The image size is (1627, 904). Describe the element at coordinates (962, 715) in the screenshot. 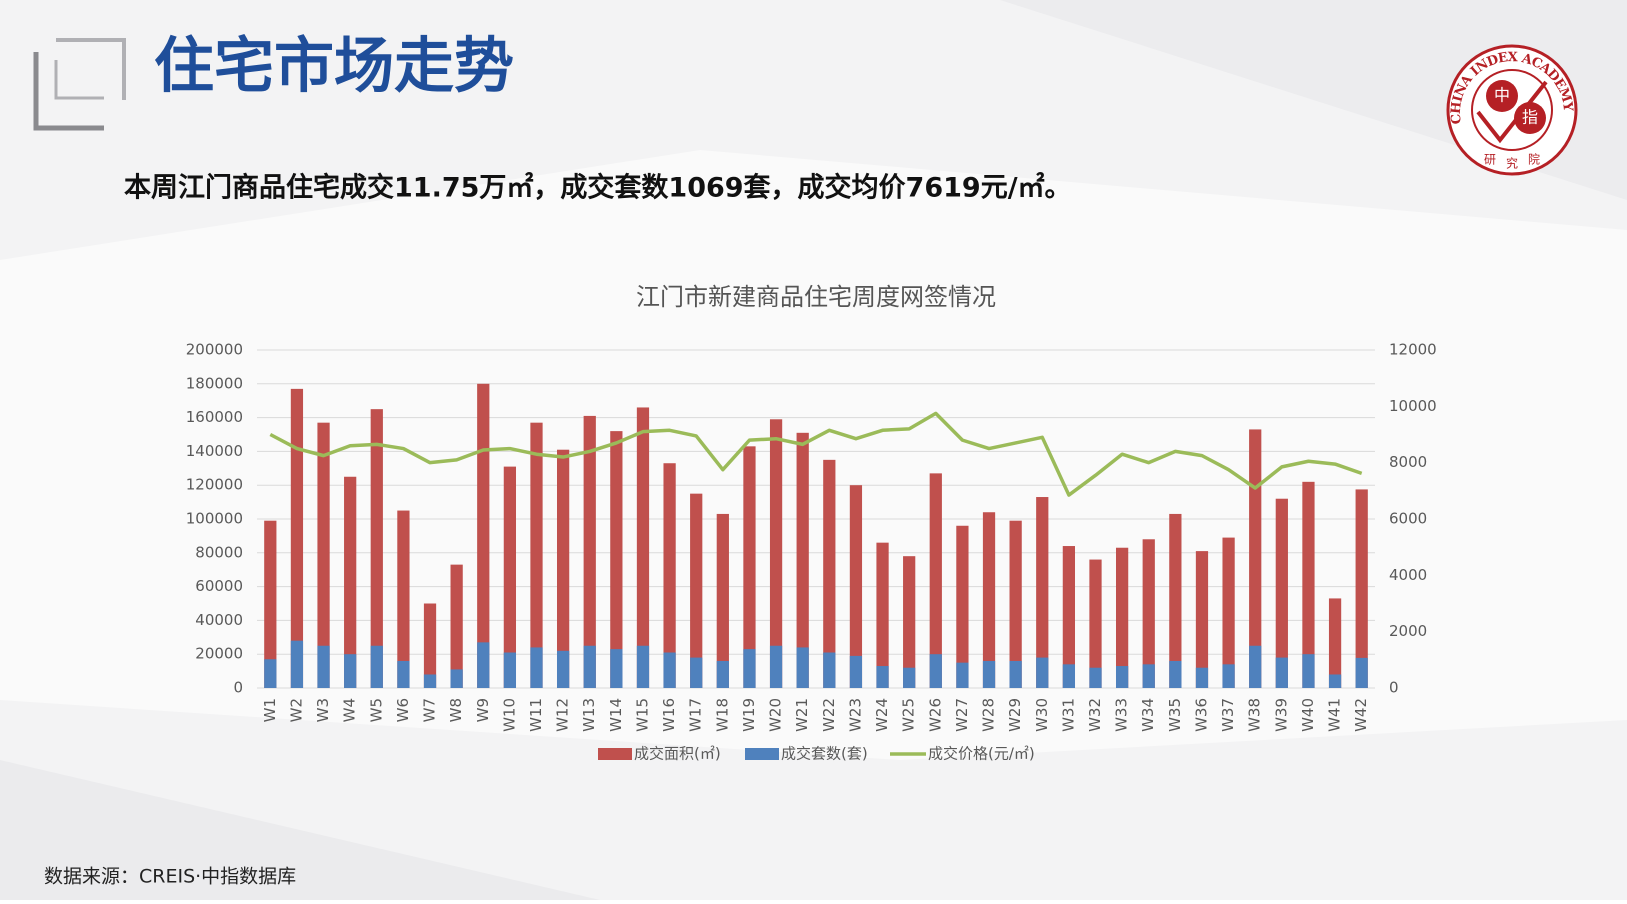

I see `x-tick-label: W27` at that location.